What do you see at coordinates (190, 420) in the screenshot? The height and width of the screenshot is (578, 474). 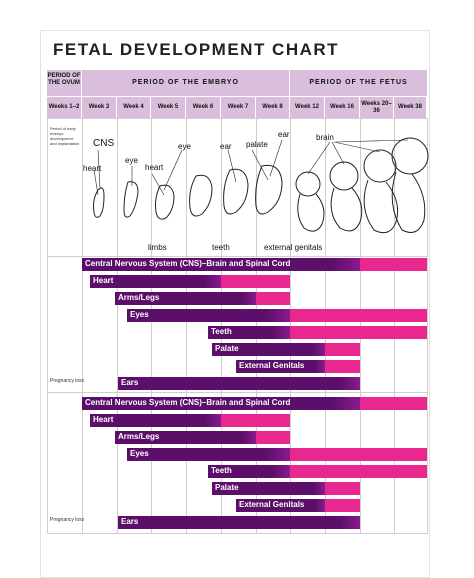 I see `bar-2-1: Heart` at bounding box center [190, 420].